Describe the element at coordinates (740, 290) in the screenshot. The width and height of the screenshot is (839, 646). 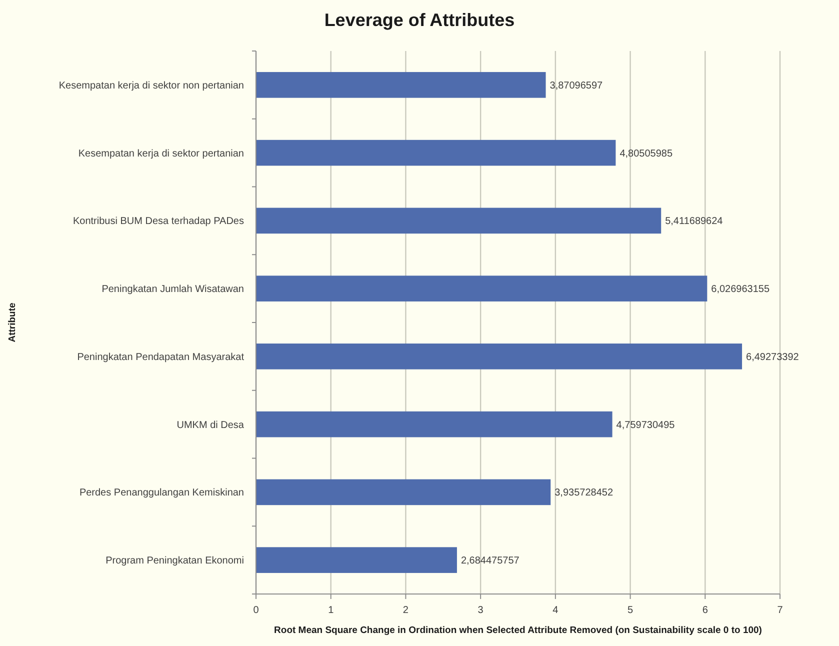
I see `data-label: 6,026963155` at that location.